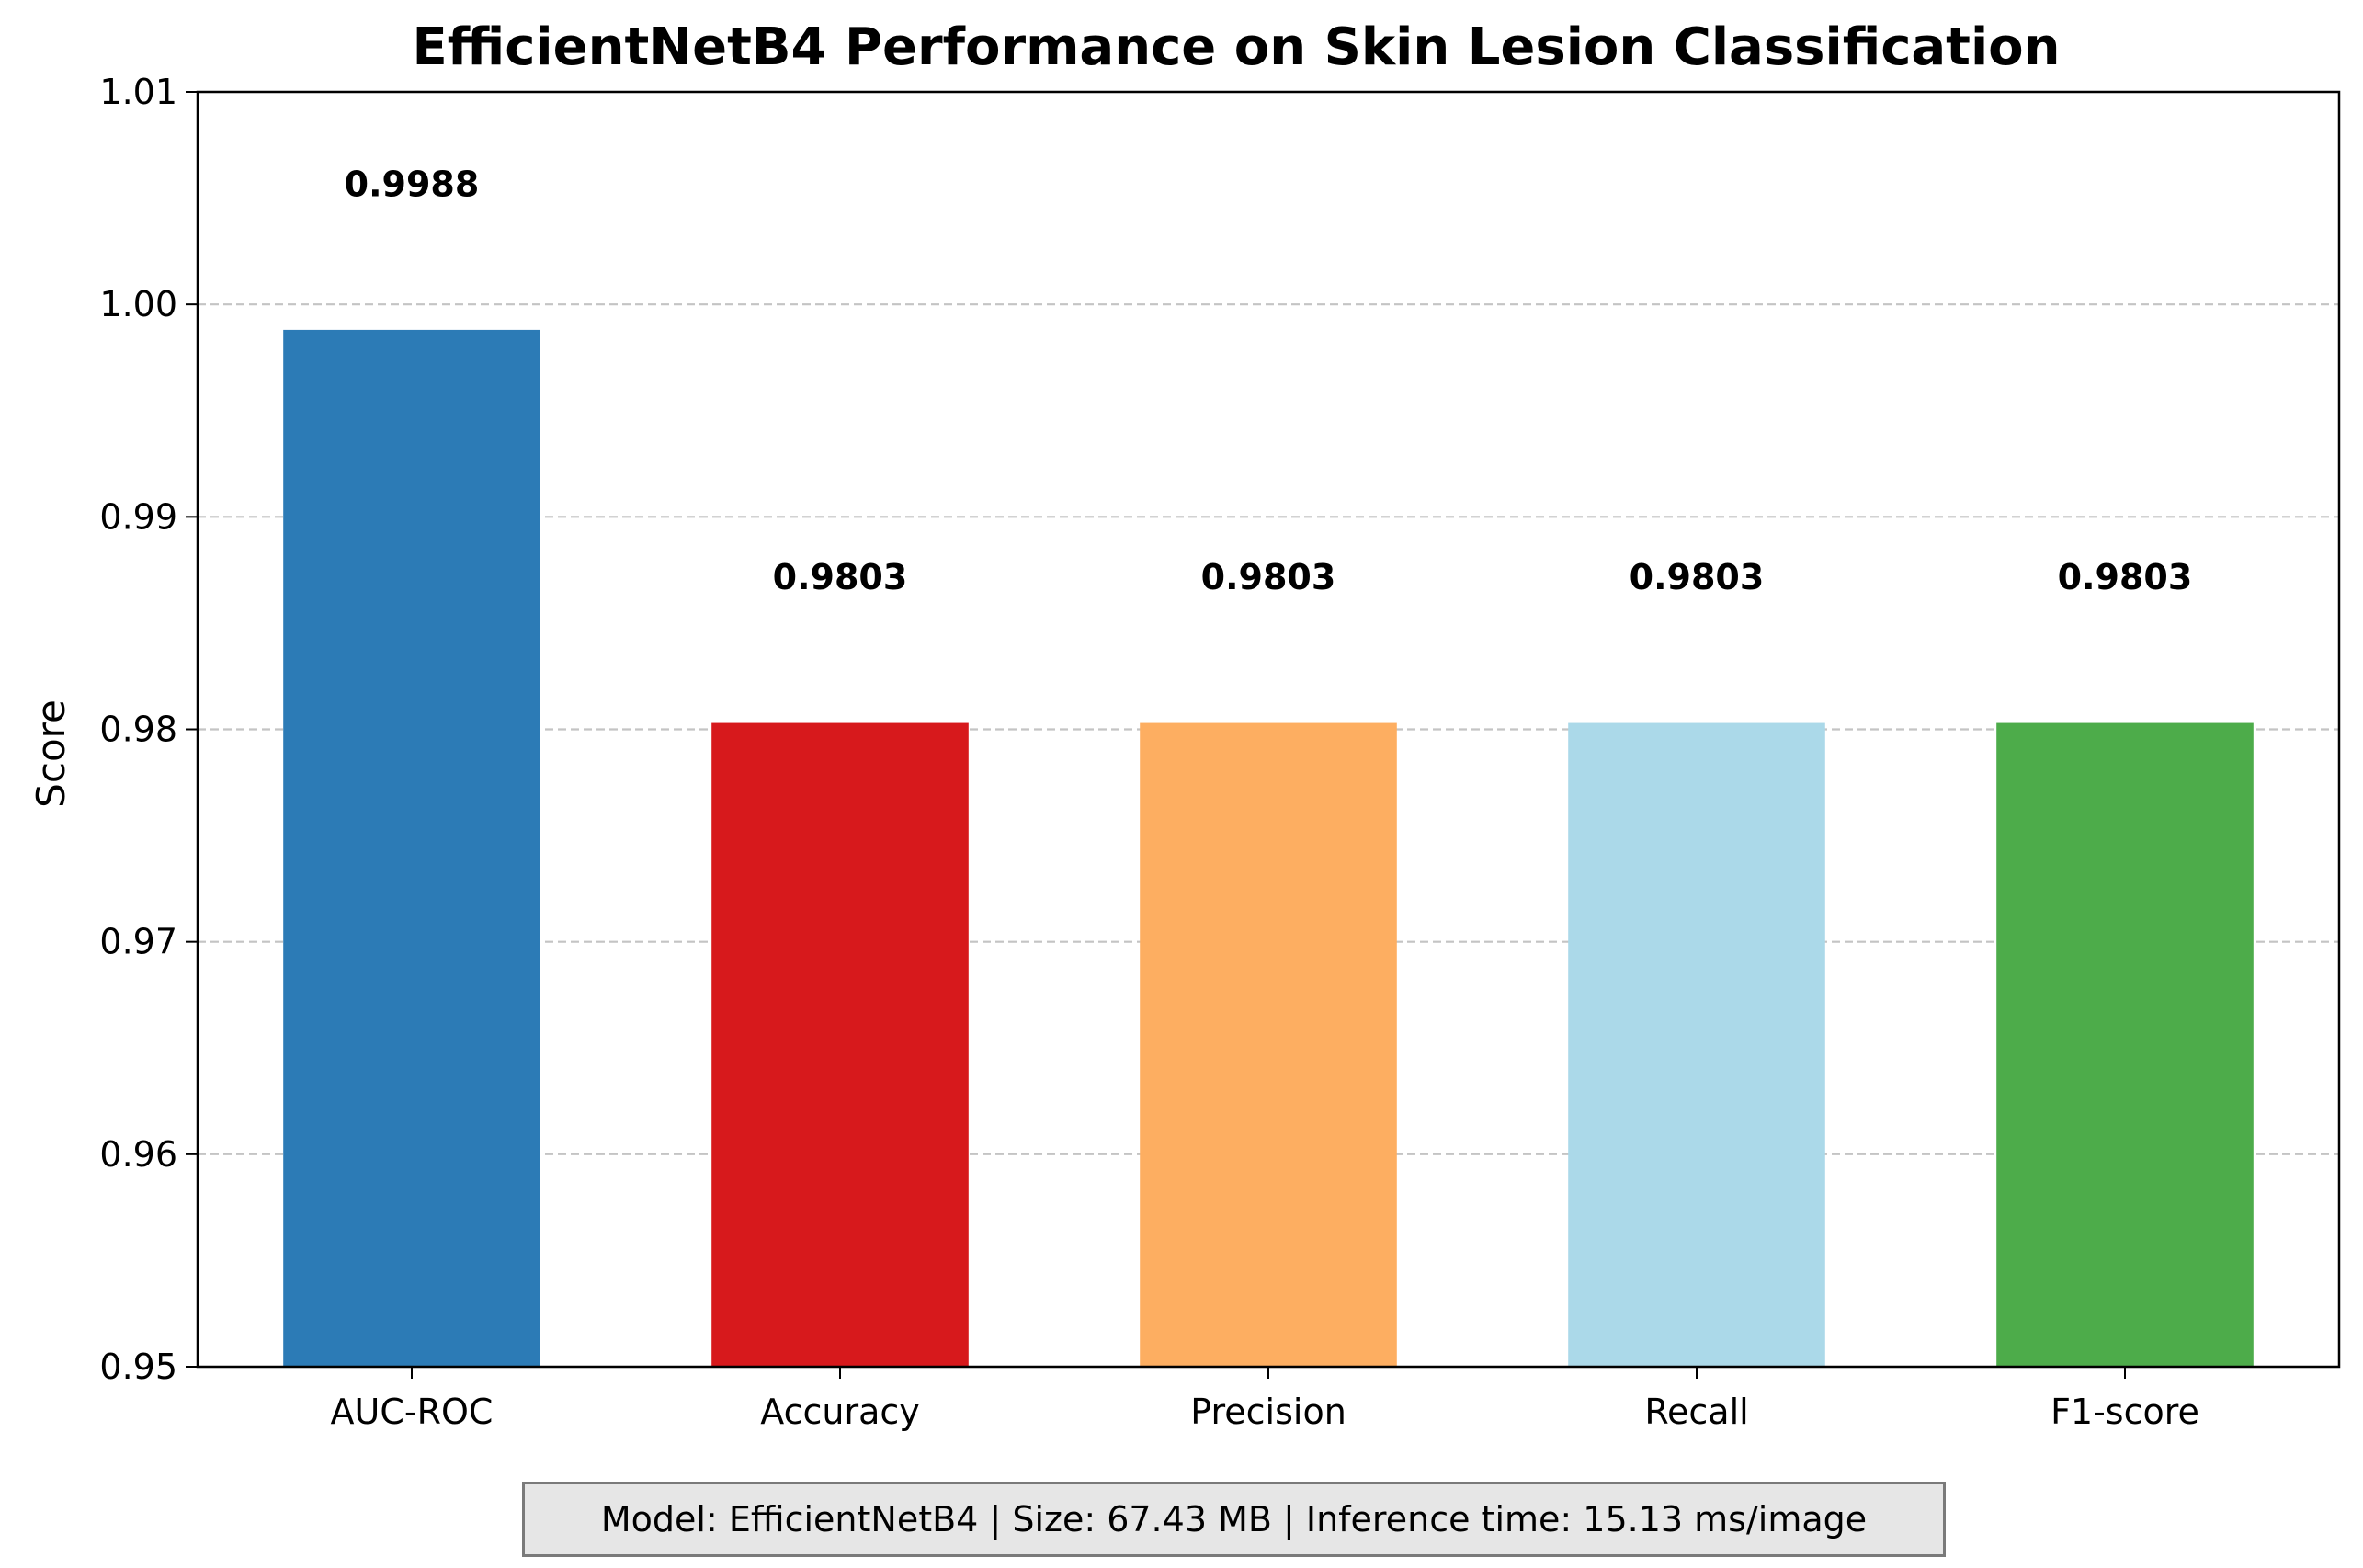 The height and width of the screenshot is (1568, 2363). What do you see at coordinates (51, 753) in the screenshot?
I see `y-axis-label: Score` at bounding box center [51, 753].